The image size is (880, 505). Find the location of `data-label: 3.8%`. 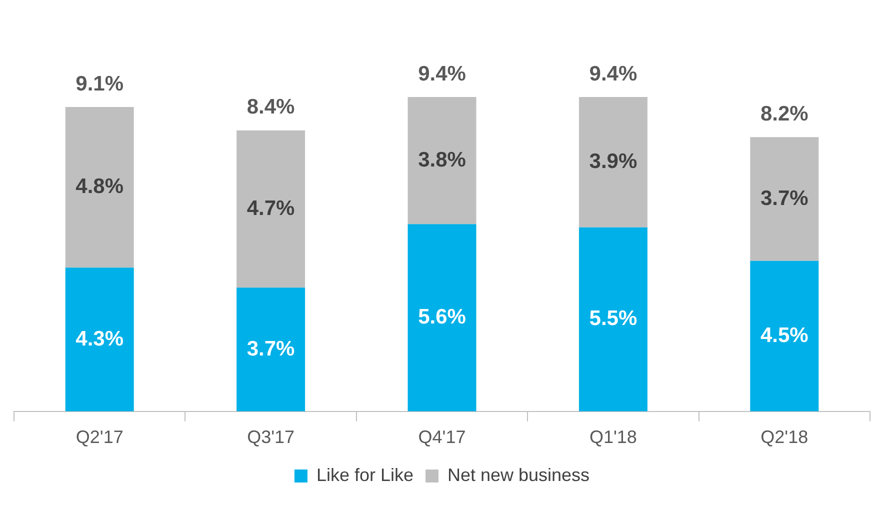

data-label: 3.8% is located at coordinates (442, 160).